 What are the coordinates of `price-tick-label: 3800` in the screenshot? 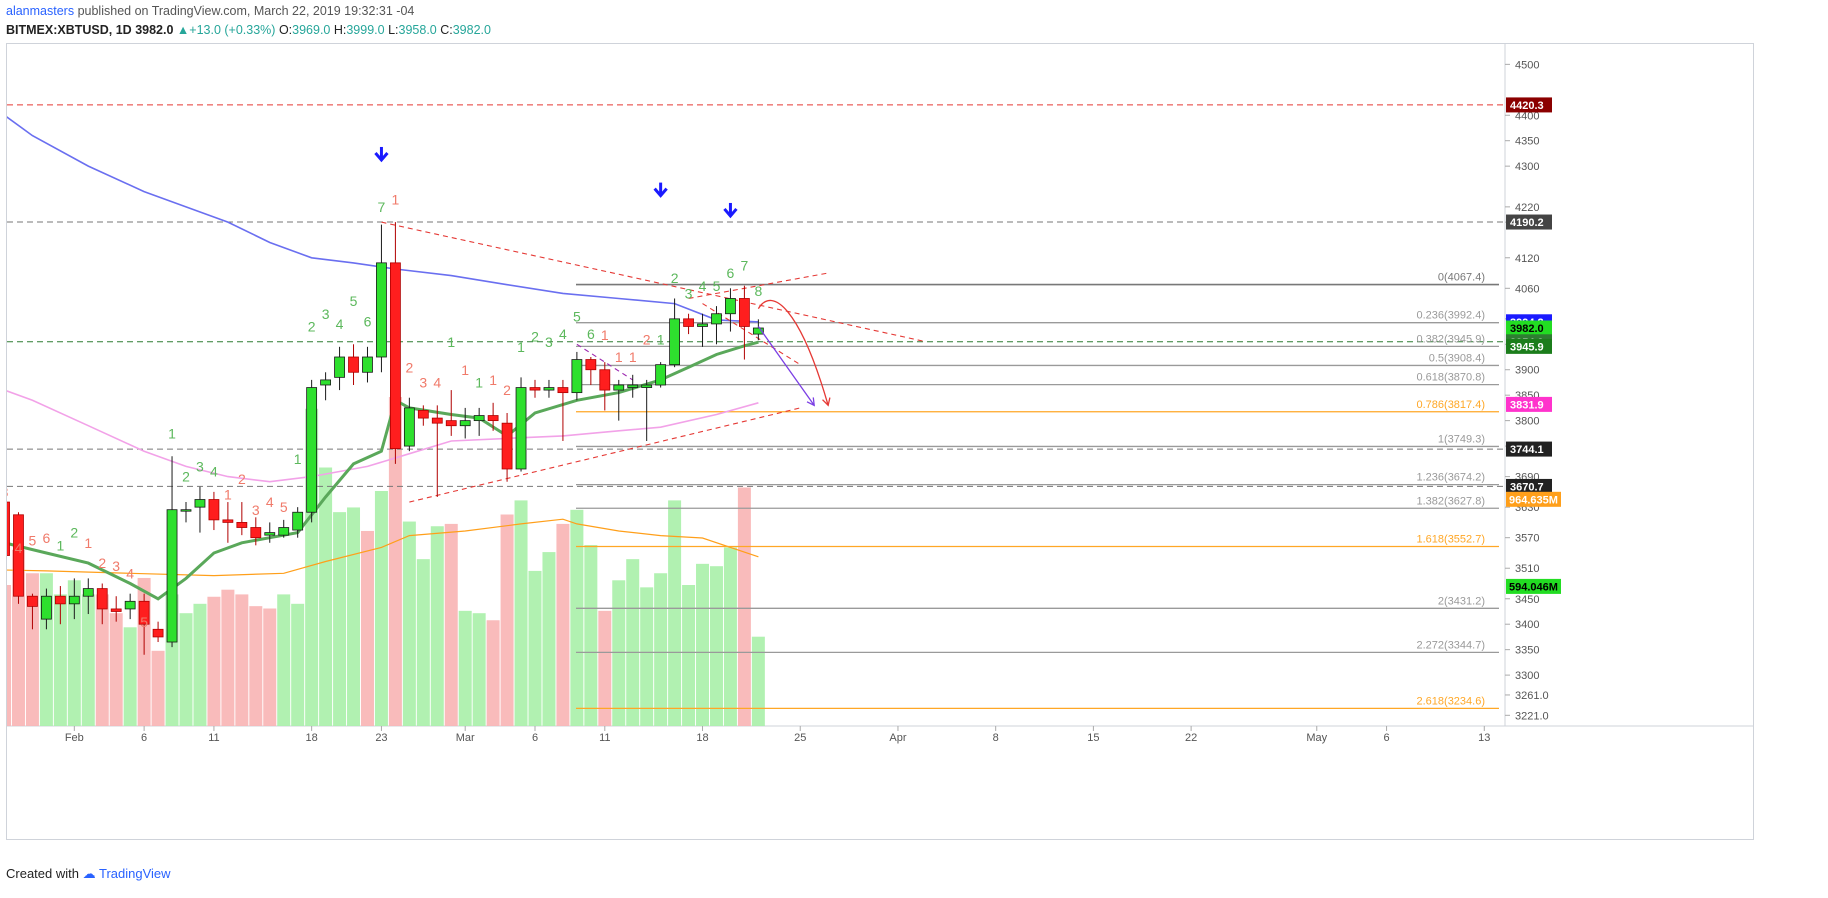 It's located at (1527, 422).